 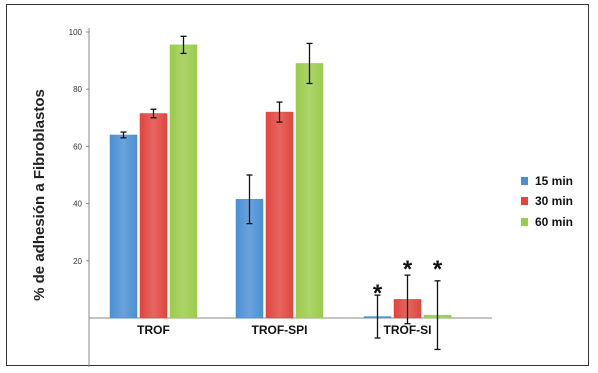 What do you see at coordinates (77, 89) in the screenshot?
I see `y-tick-label: 80` at bounding box center [77, 89].